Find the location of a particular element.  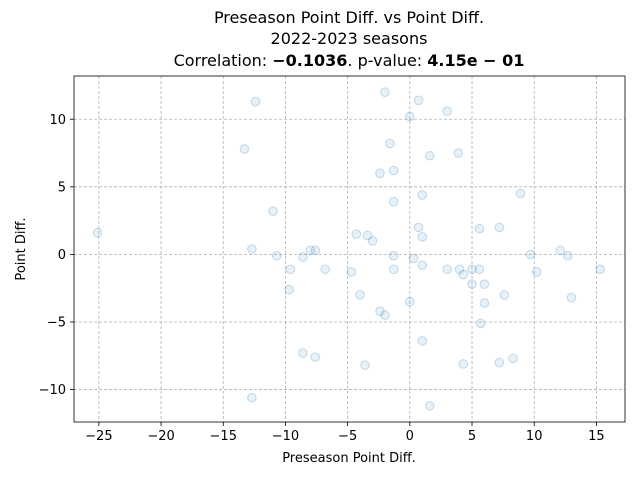

correlation-label: Correlation: is located at coordinates (223, 60).